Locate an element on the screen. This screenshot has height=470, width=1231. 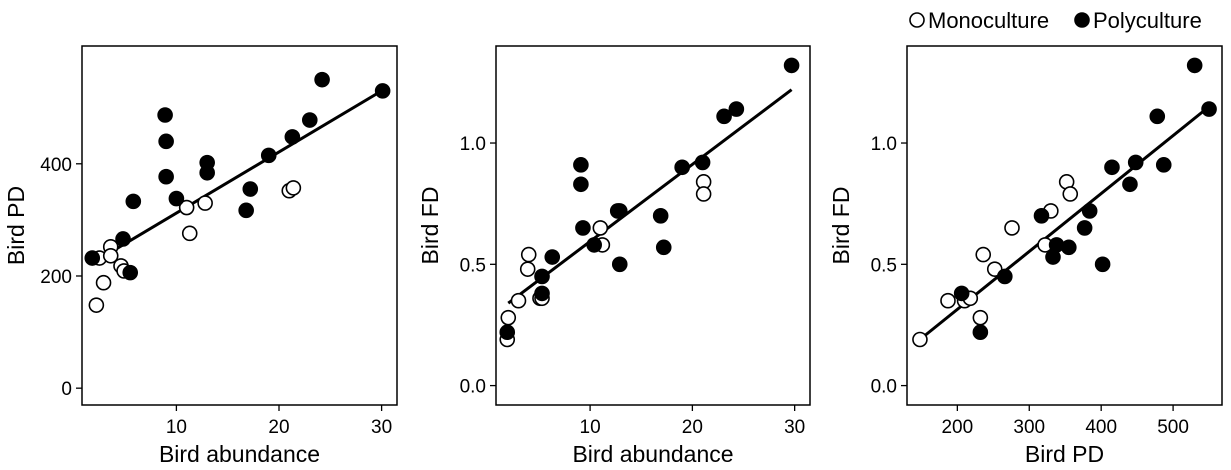
legend: Monoculture Polyculture is located at coordinates (1055, 20).